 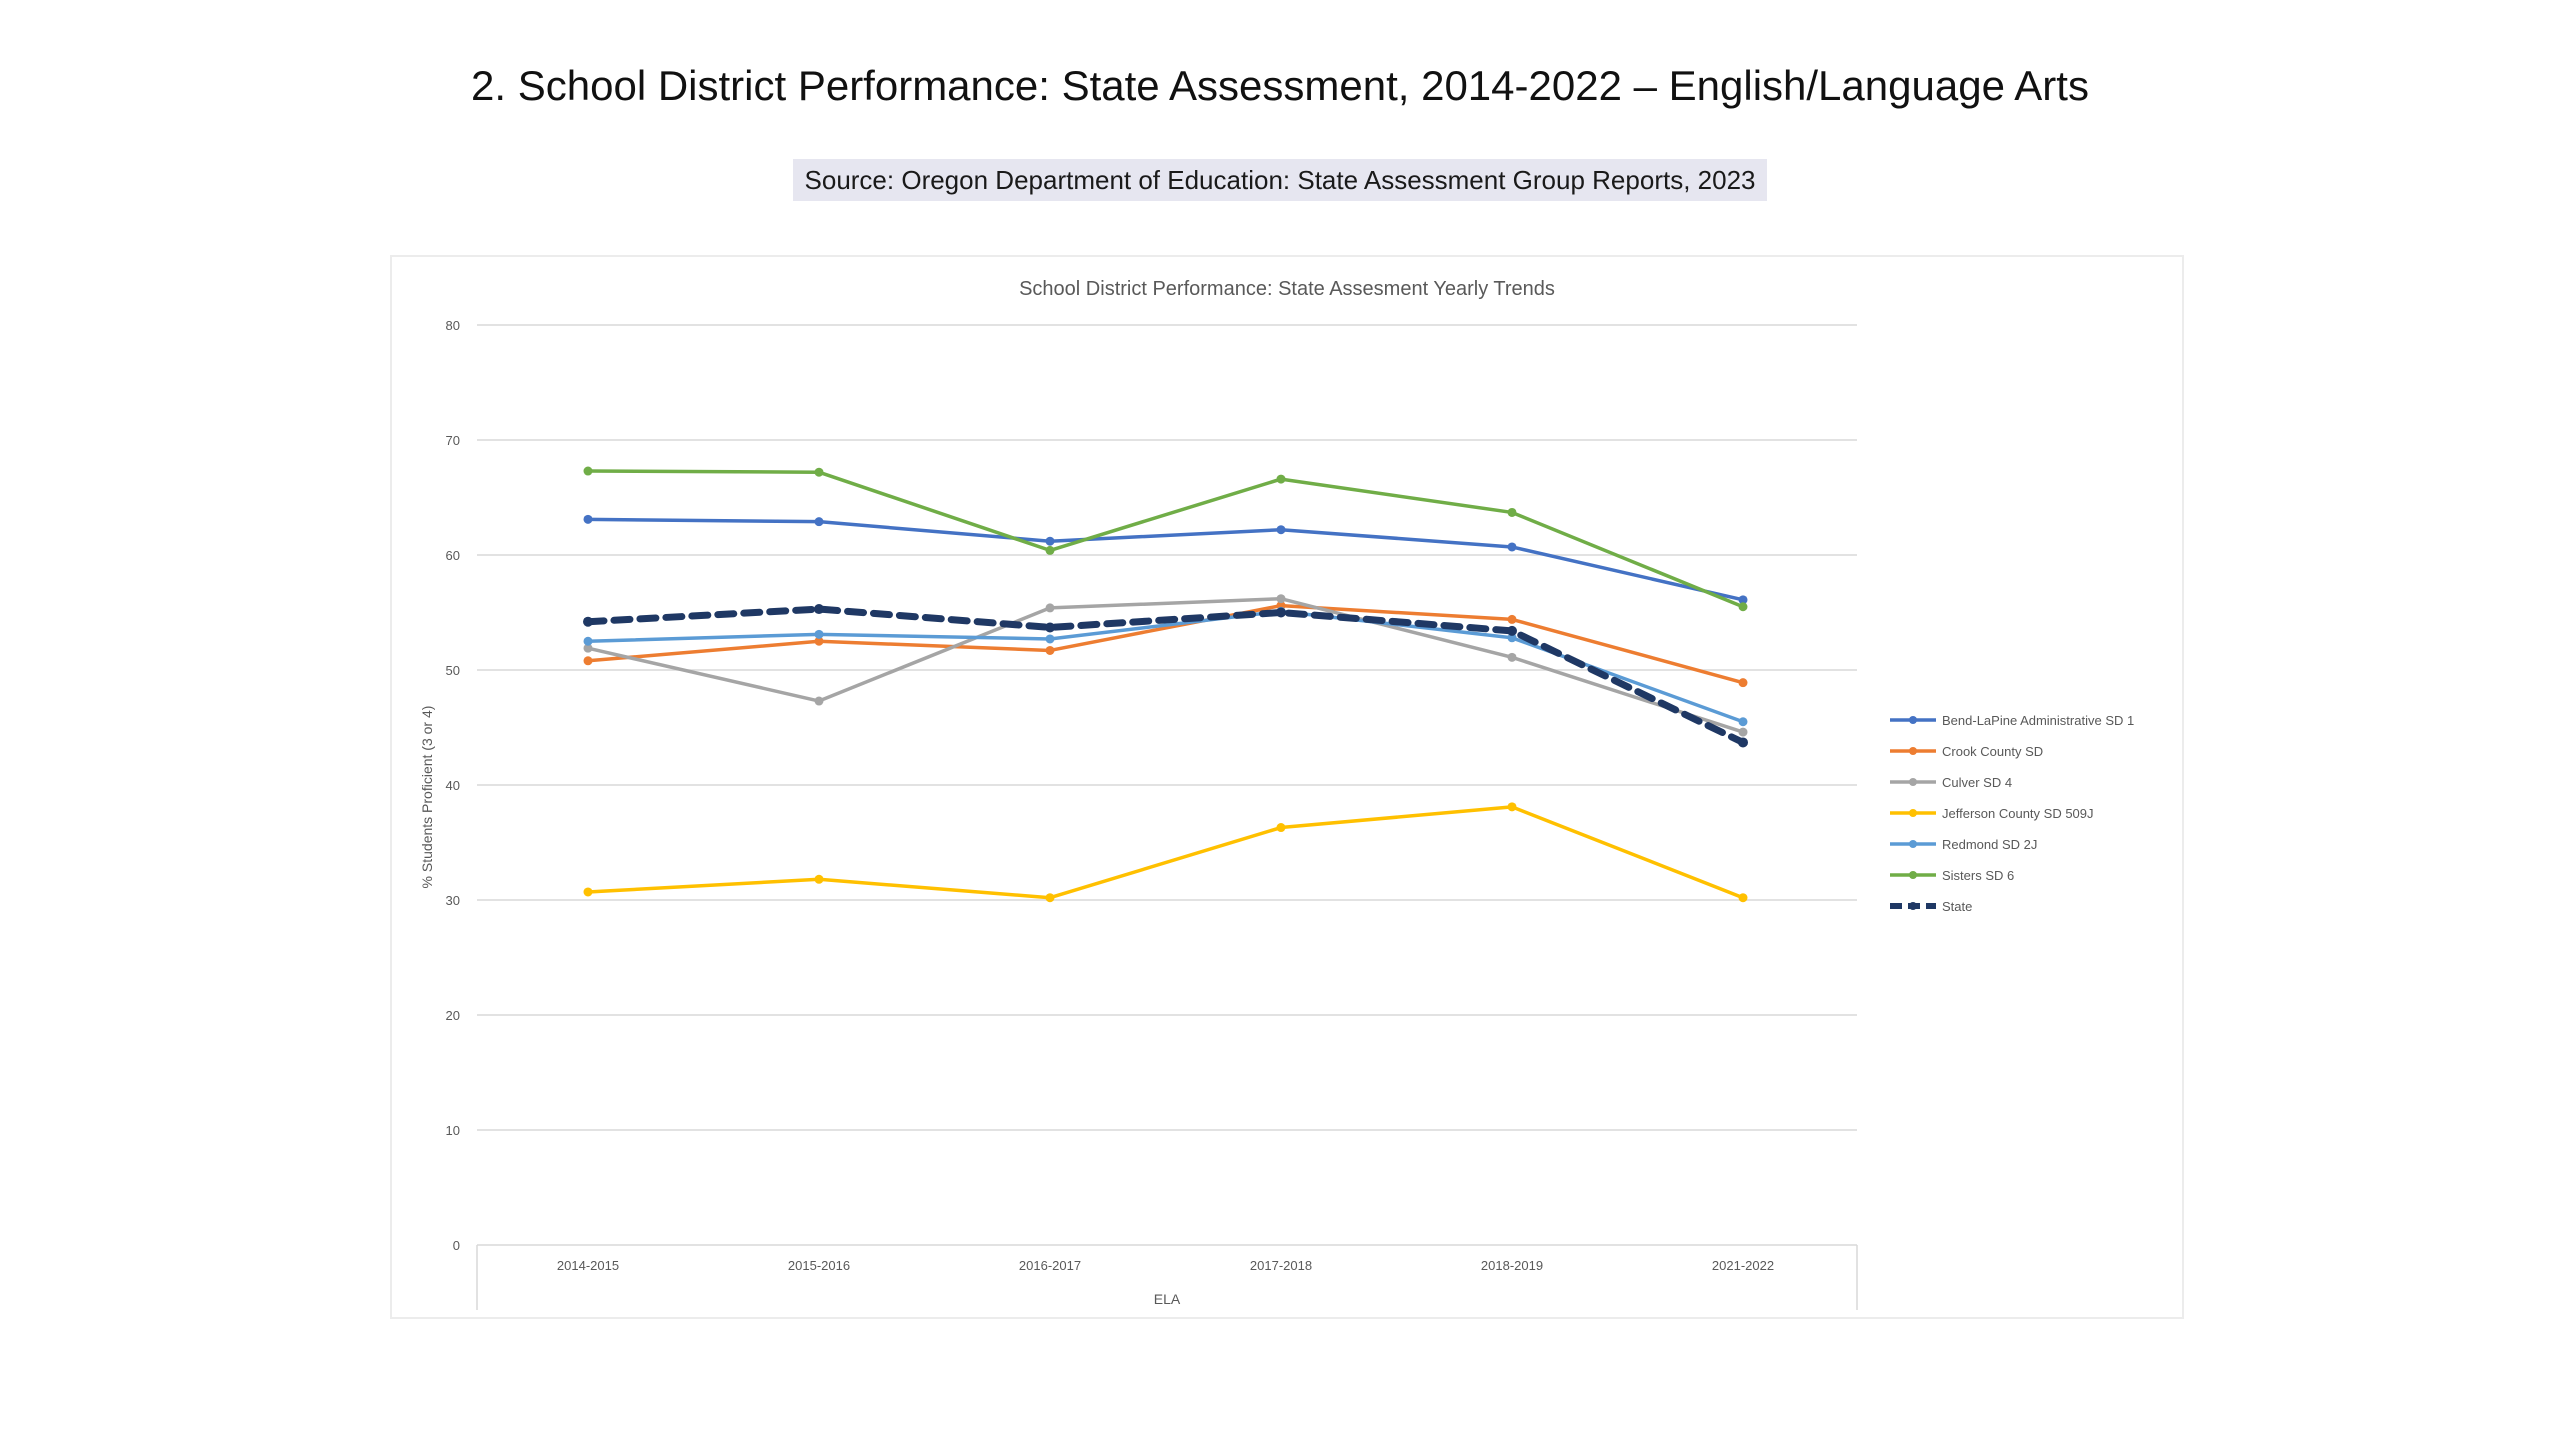 I want to click on y-tick-label: 80, so click(x=453, y=325).